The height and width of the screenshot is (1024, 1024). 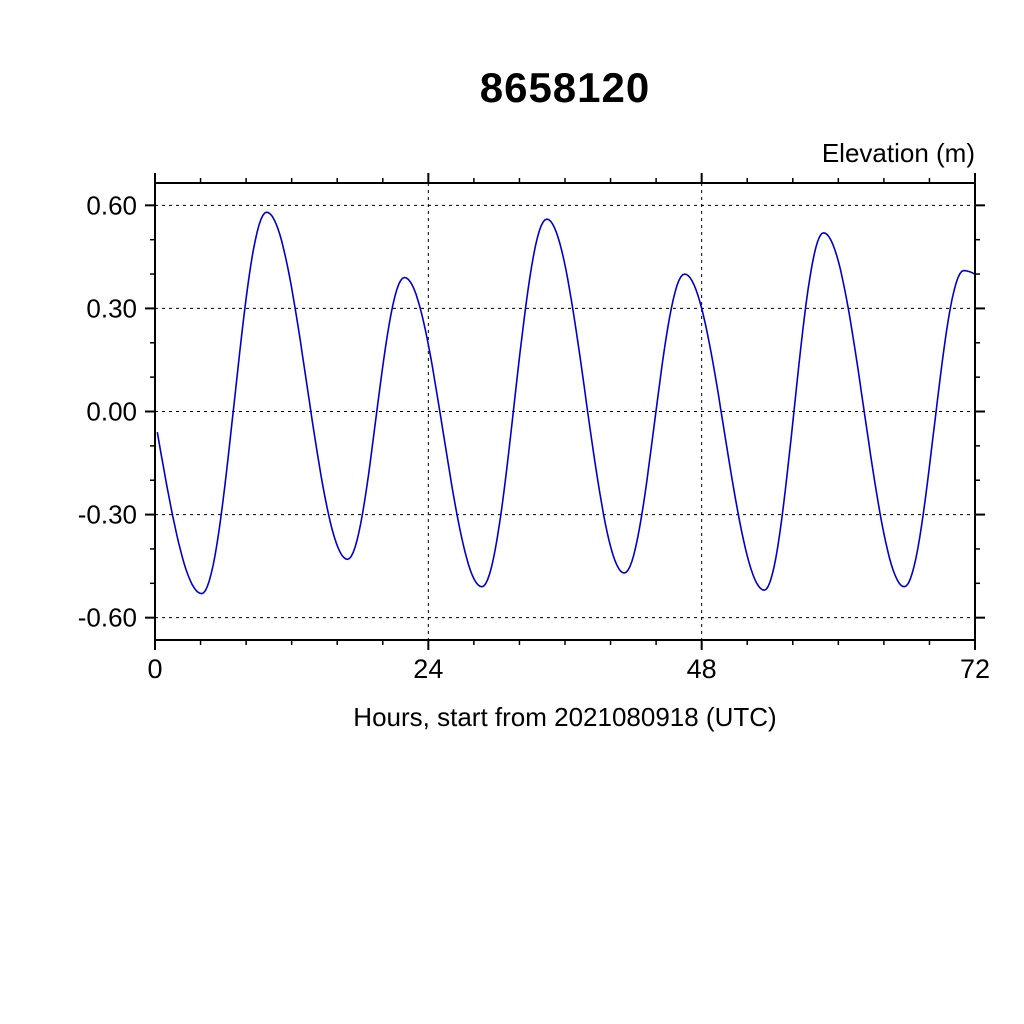 What do you see at coordinates (898, 153) in the screenshot?
I see `y-axis-title: Elevation (m)` at bounding box center [898, 153].